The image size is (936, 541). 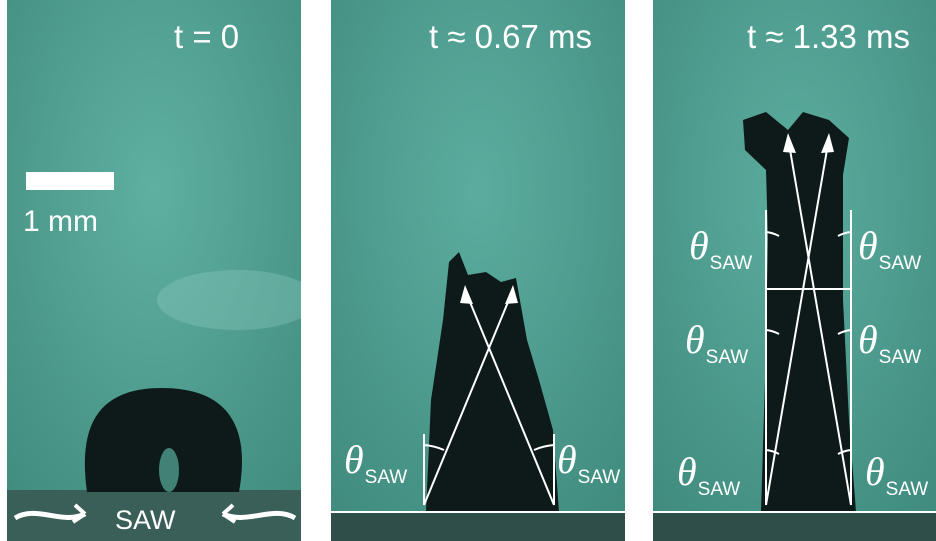 I want to click on background-blur, so click(x=229, y=300).